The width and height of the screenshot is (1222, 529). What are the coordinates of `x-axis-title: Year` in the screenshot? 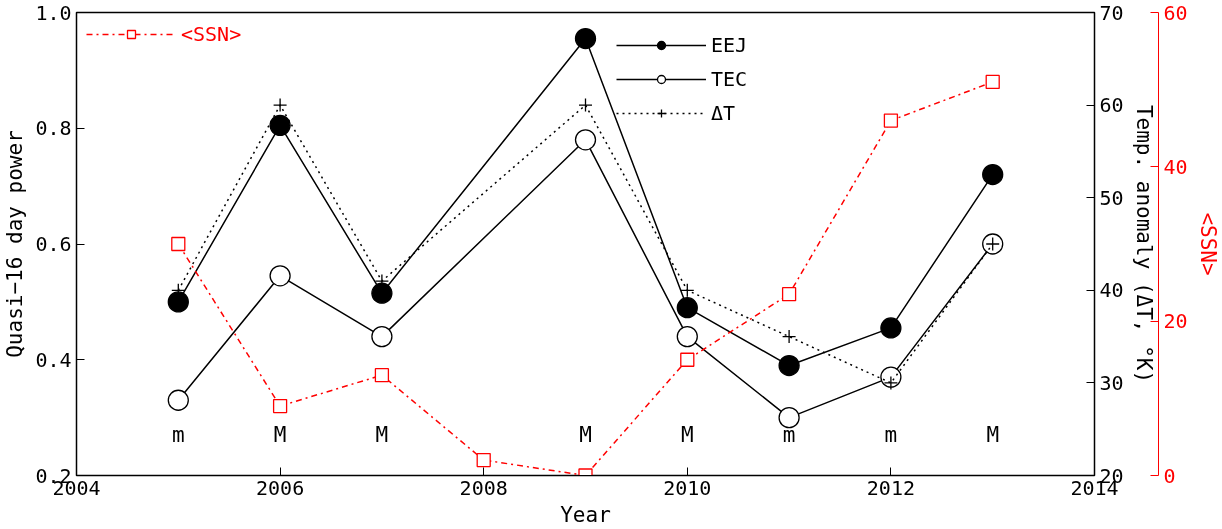 It's located at (585, 514).